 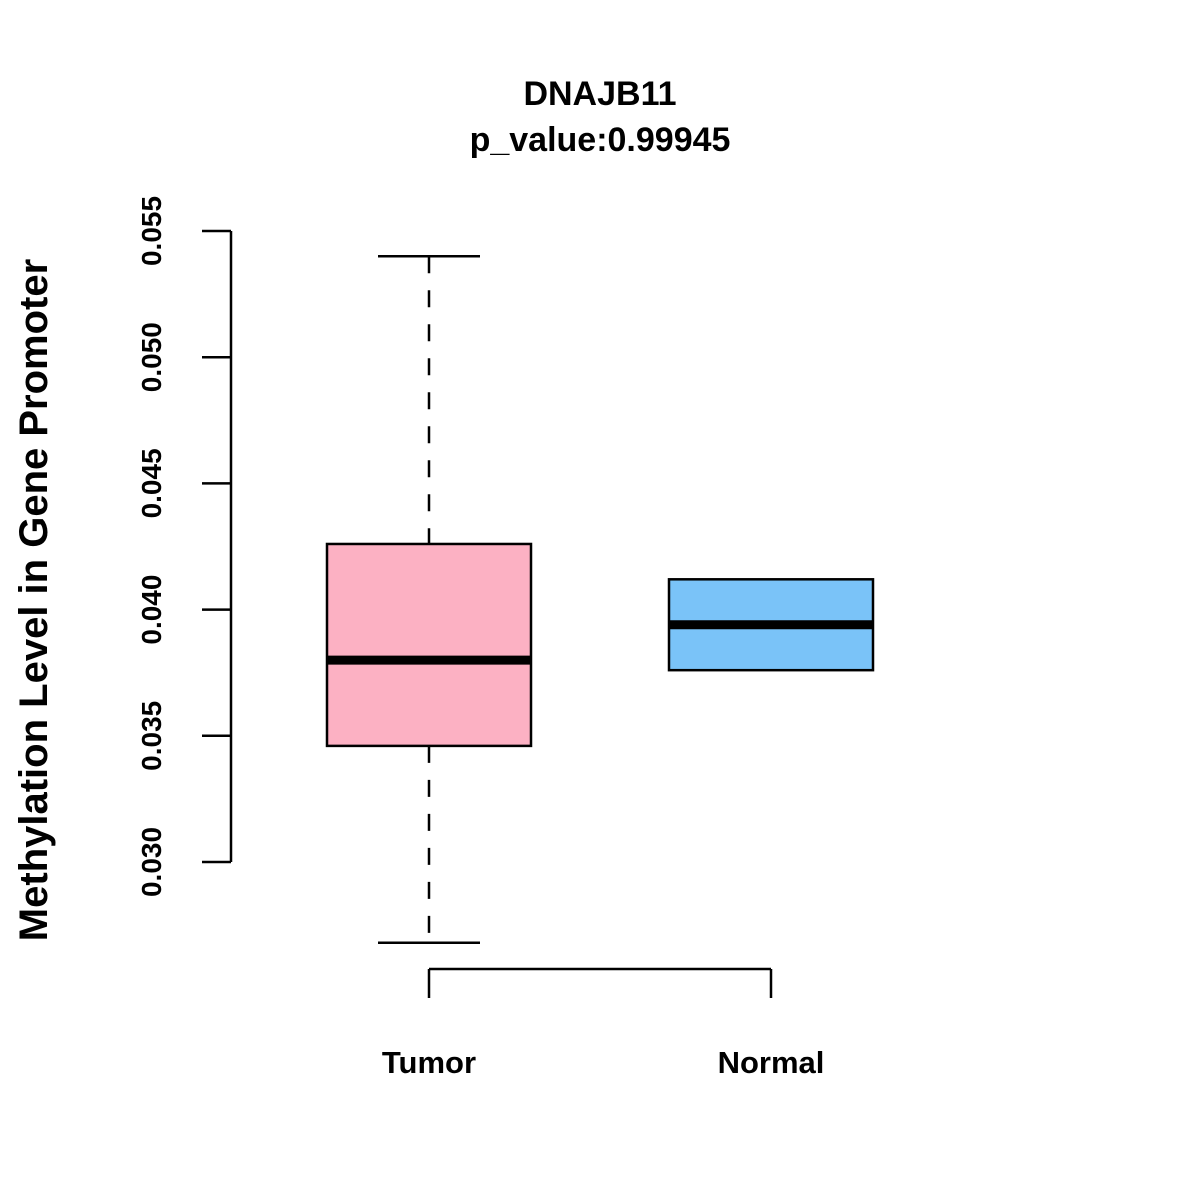 What do you see at coordinates (151, 231) in the screenshot?
I see `y-tick-label: 0.055` at bounding box center [151, 231].